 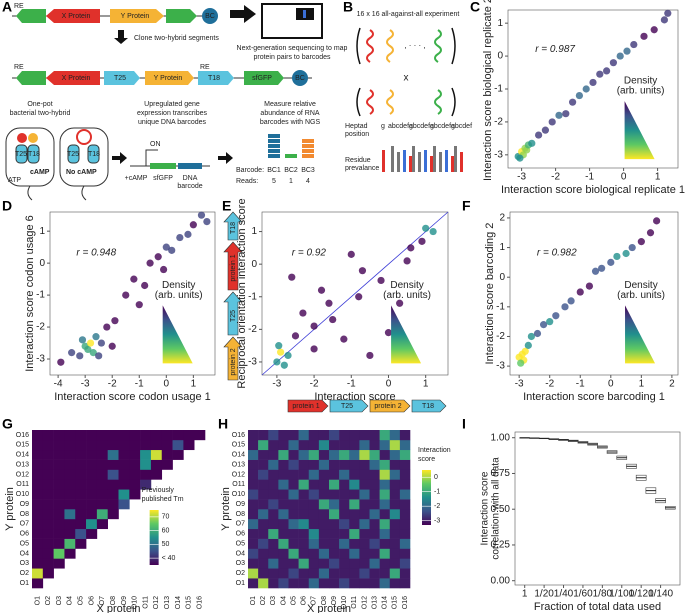 What do you see at coordinates (240, 534) in the screenshot?
I see `y-tick-label: O6` at bounding box center [240, 534].